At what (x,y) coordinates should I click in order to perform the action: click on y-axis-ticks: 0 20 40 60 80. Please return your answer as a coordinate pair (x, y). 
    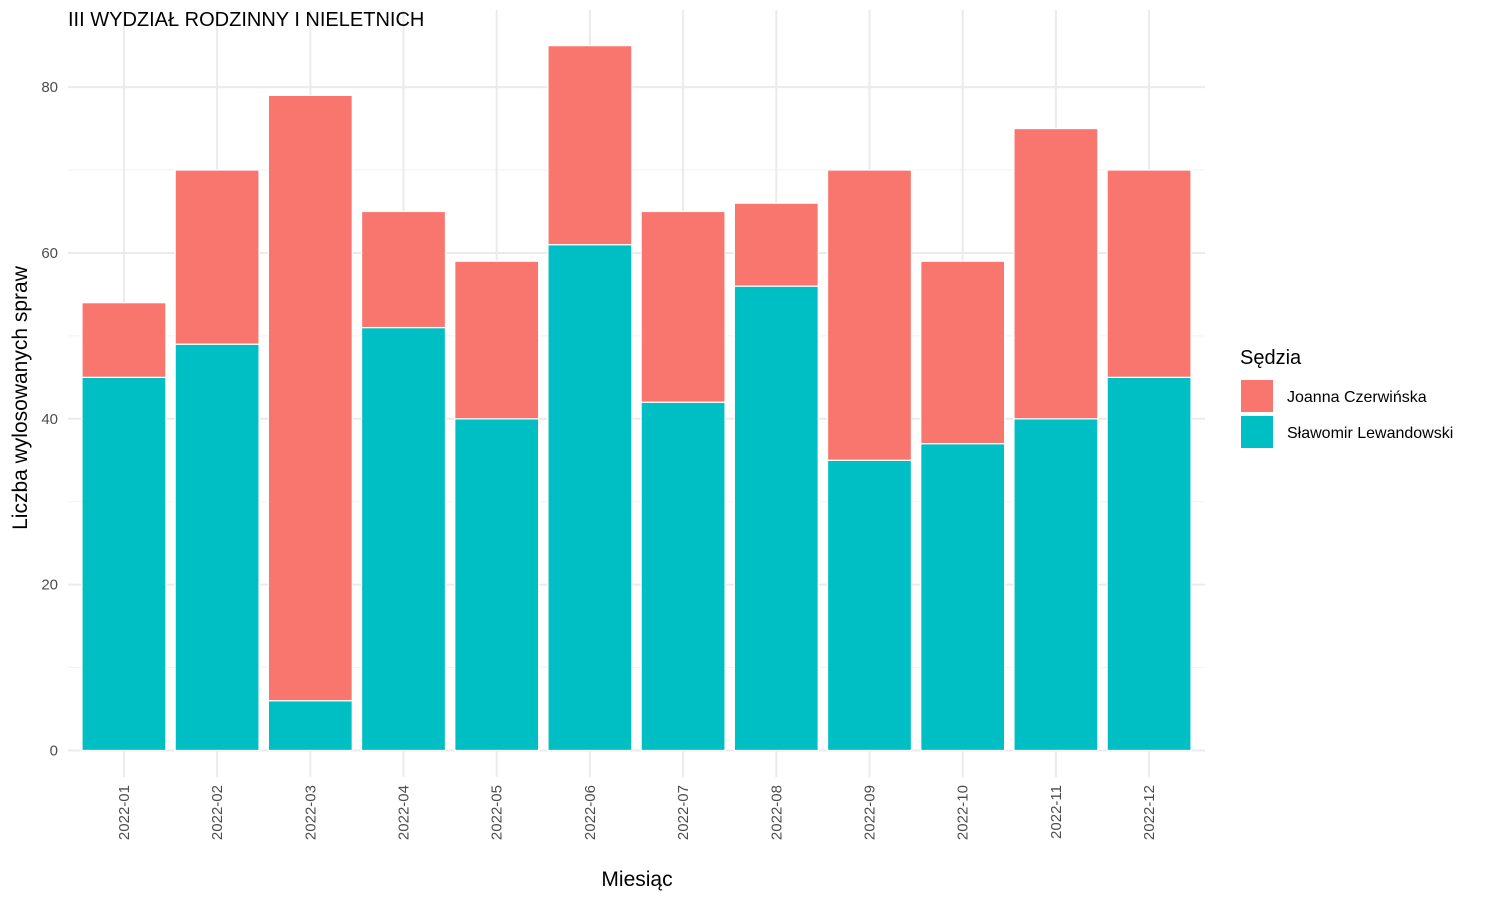
    Looking at the image, I should click on (49, 419).